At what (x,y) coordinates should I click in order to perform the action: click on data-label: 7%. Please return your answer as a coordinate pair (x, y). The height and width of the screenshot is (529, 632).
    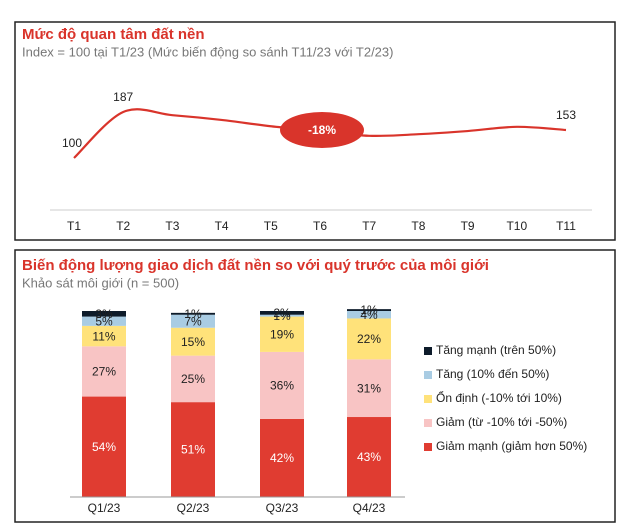
    Looking at the image, I should click on (193, 321).